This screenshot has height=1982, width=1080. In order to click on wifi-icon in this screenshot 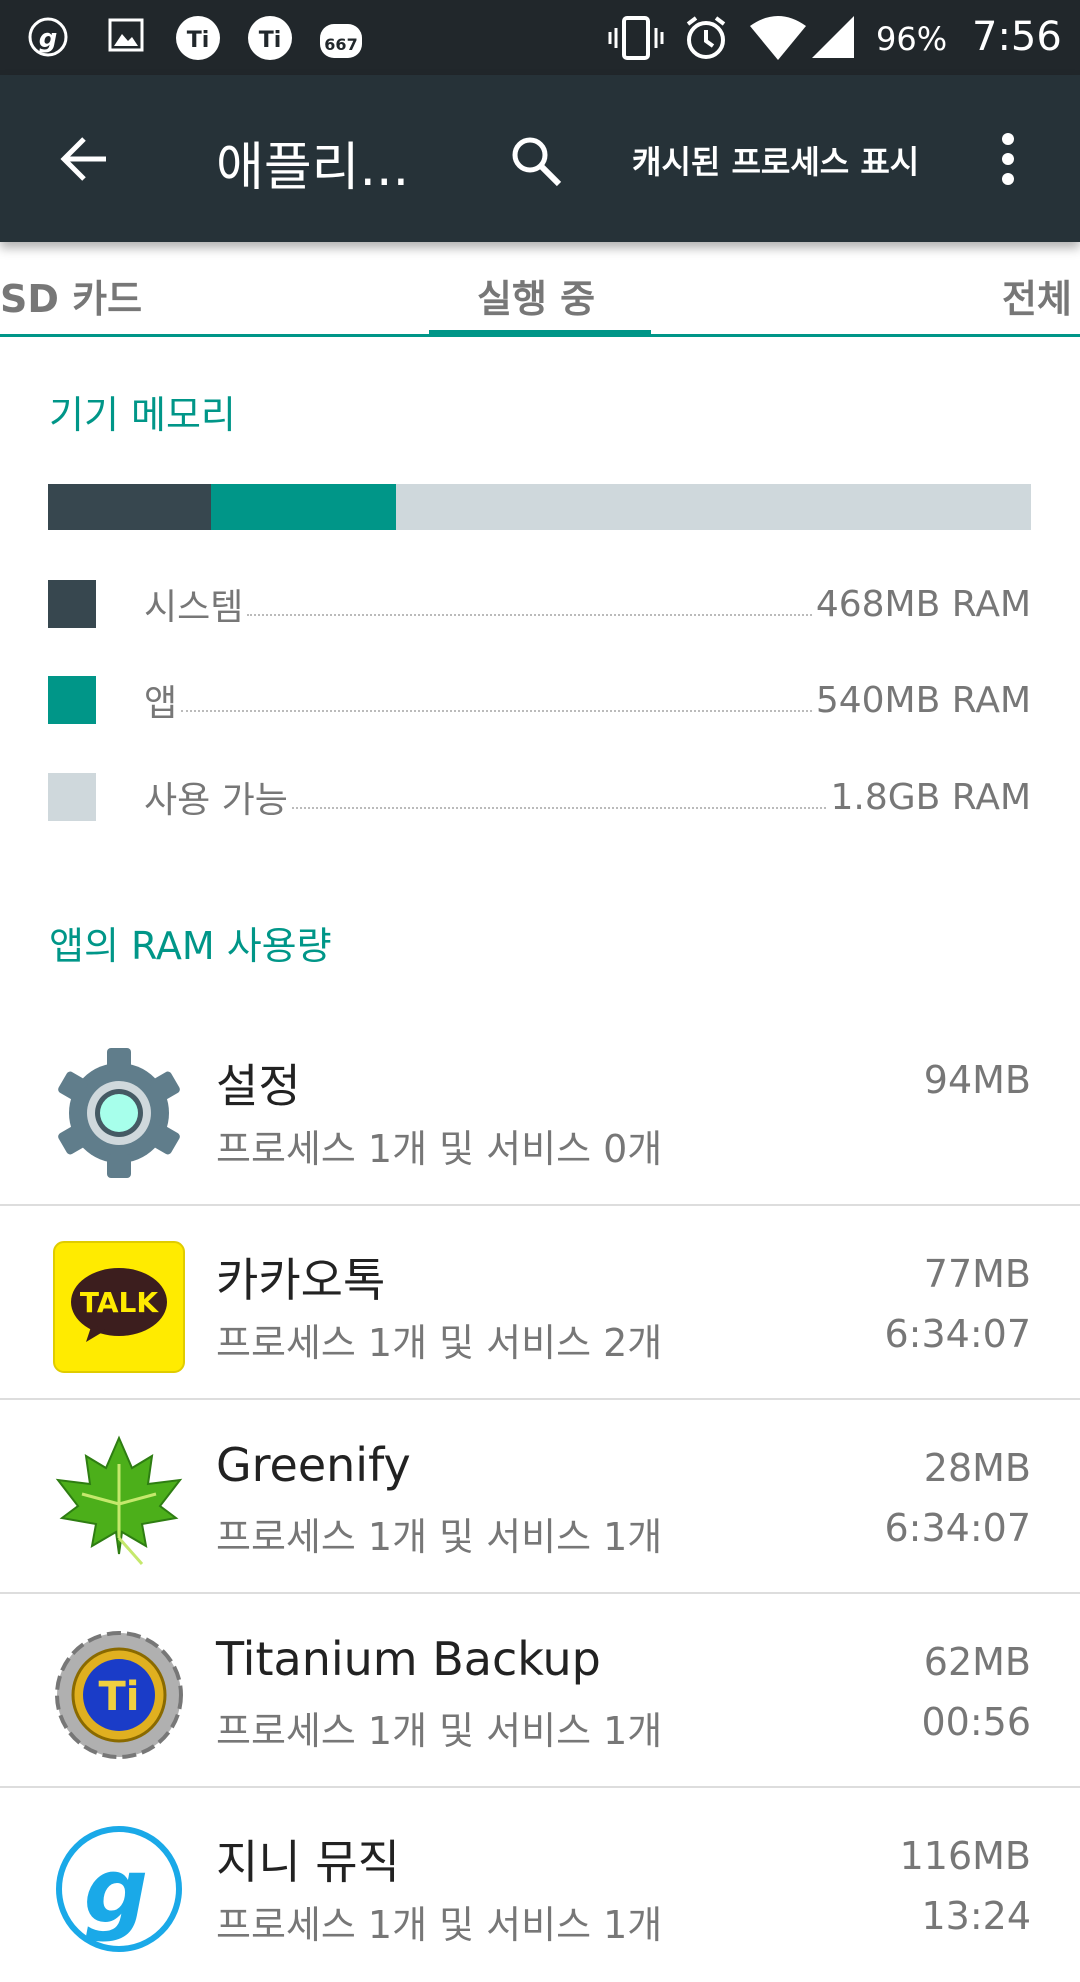, I will do `click(778, 38)`.